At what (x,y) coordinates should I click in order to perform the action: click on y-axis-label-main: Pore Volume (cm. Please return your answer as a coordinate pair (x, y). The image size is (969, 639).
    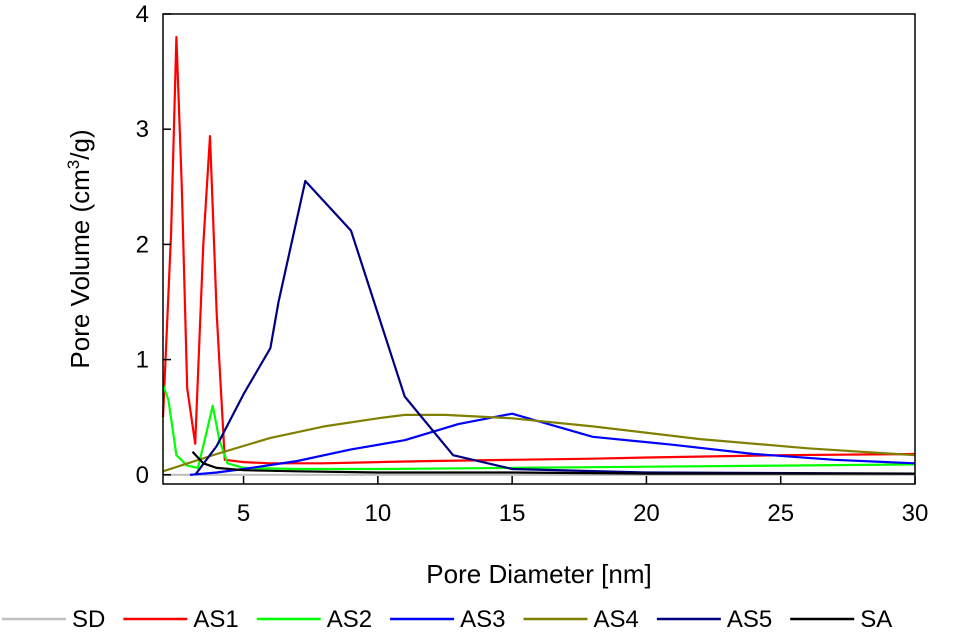
    Looking at the image, I should click on (80, 268).